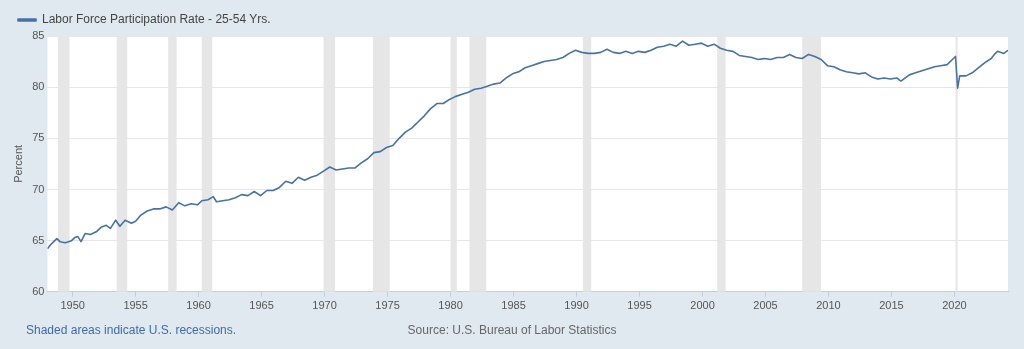 The width and height of the screenshot is (1024, 349). What do you see at coordinates (513, 305) in the screenshot?
I see `x-tick-label: 1985` at bounding box center [513, 305].